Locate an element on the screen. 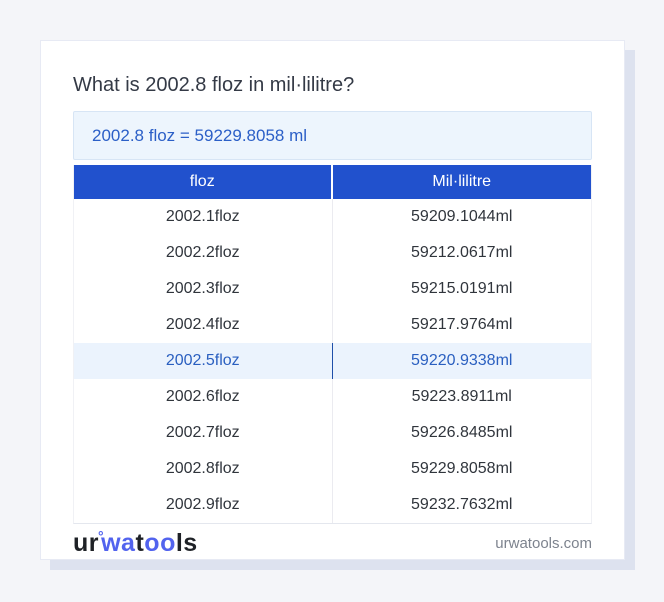 This screenshot has height=602, width=664. table-row: 2002.1floz 59209.1044ml is located at coordinates (332, 217).